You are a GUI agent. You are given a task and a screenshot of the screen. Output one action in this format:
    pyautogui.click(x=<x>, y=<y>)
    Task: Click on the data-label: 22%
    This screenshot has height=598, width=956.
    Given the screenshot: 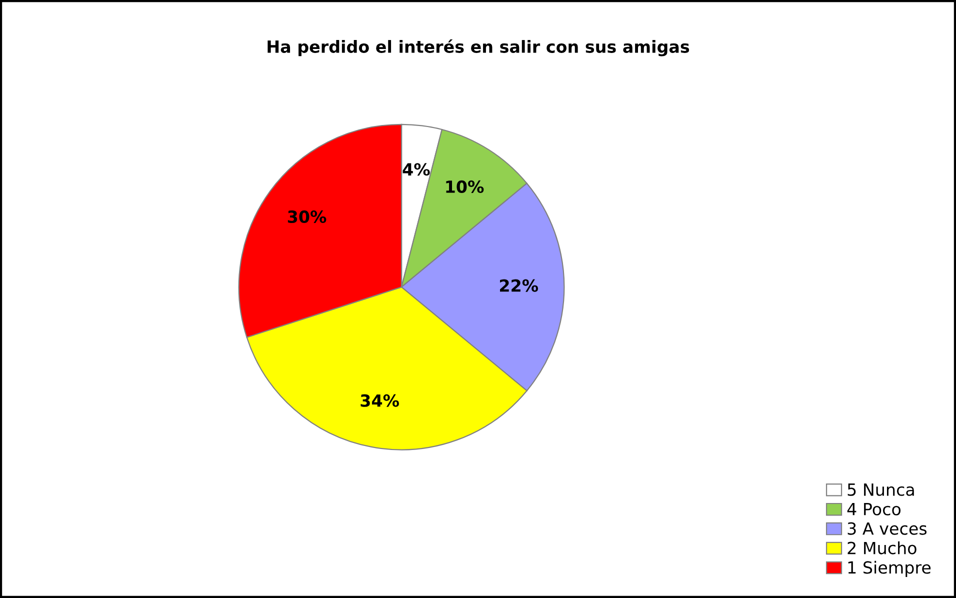 What is the action you would take?
    pyautogui.click(x=519, y=285)
    